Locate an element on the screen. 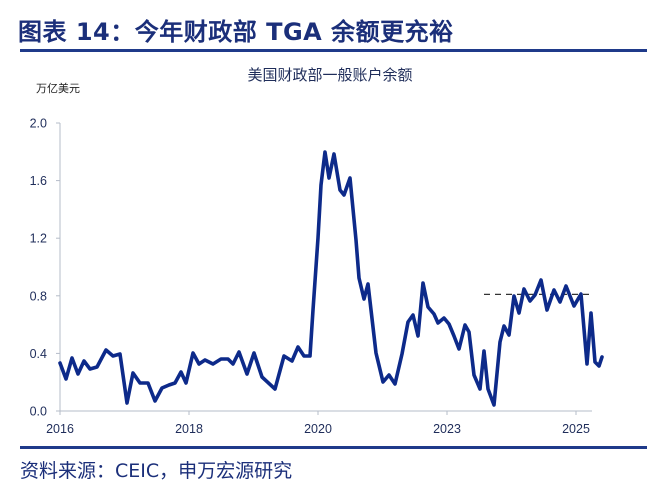 This screenshot has width=660, height=491. x-tick-label: 2016 is located at coordinates (60, 429).